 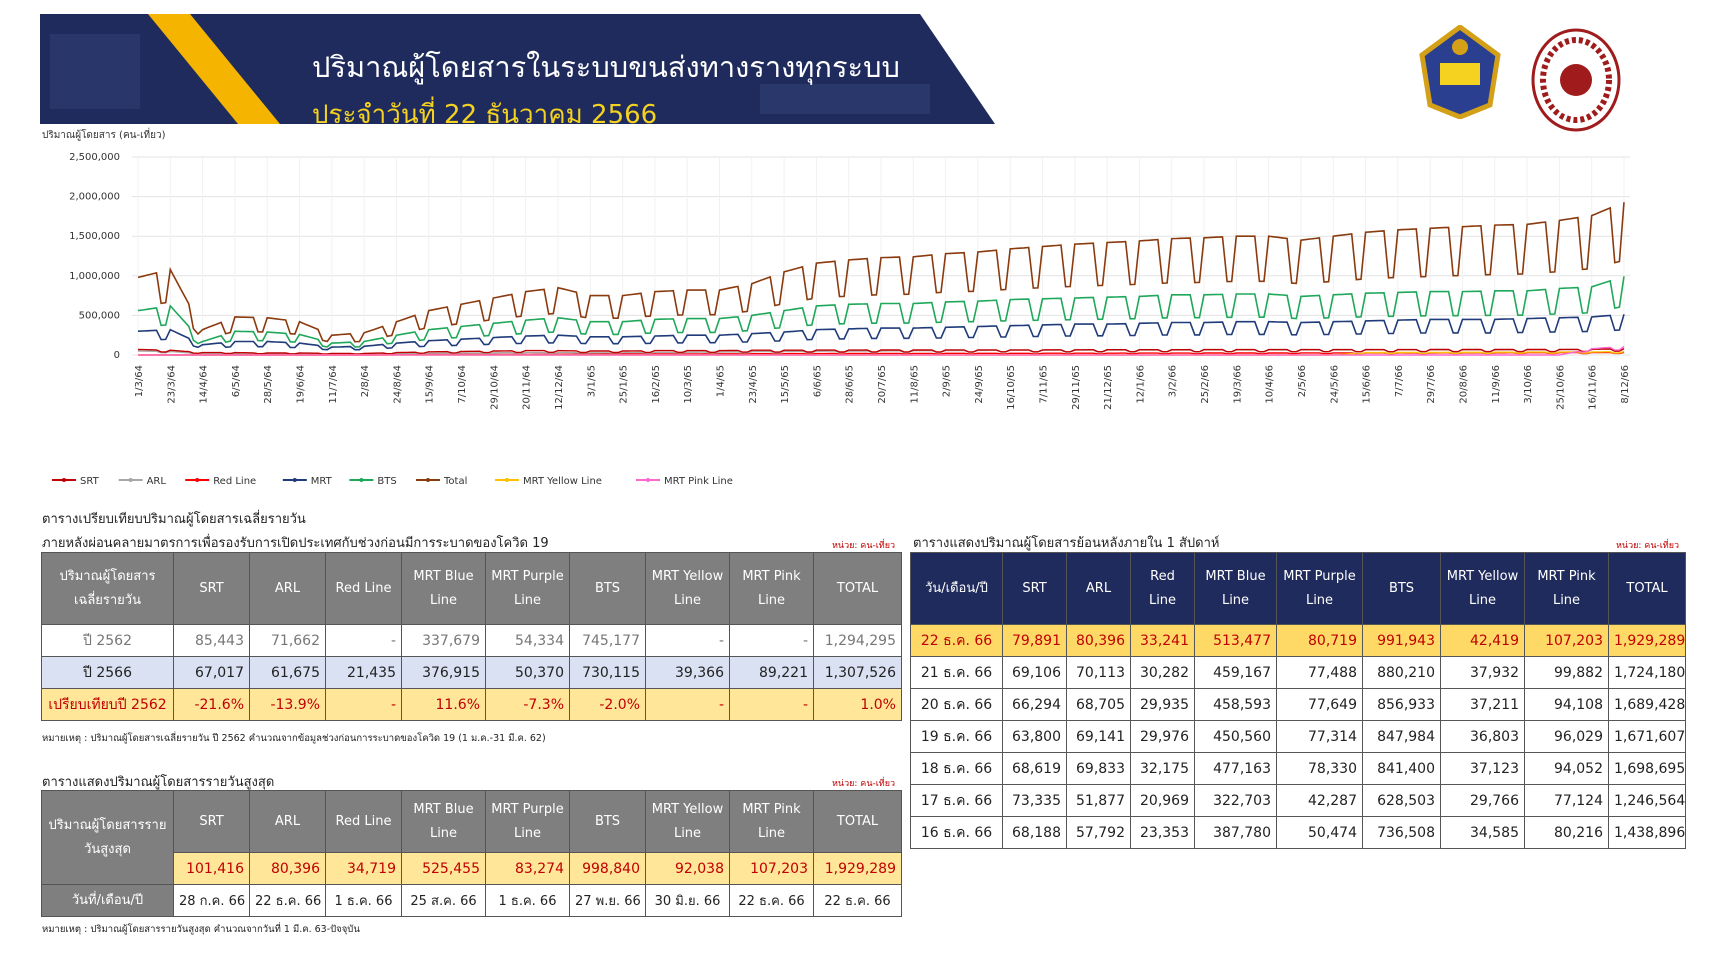 What do you see at coordinates (443, 588) in the screenshot?
I see `avg-header: MRT Blue Line` at bounding box center [443, 588].